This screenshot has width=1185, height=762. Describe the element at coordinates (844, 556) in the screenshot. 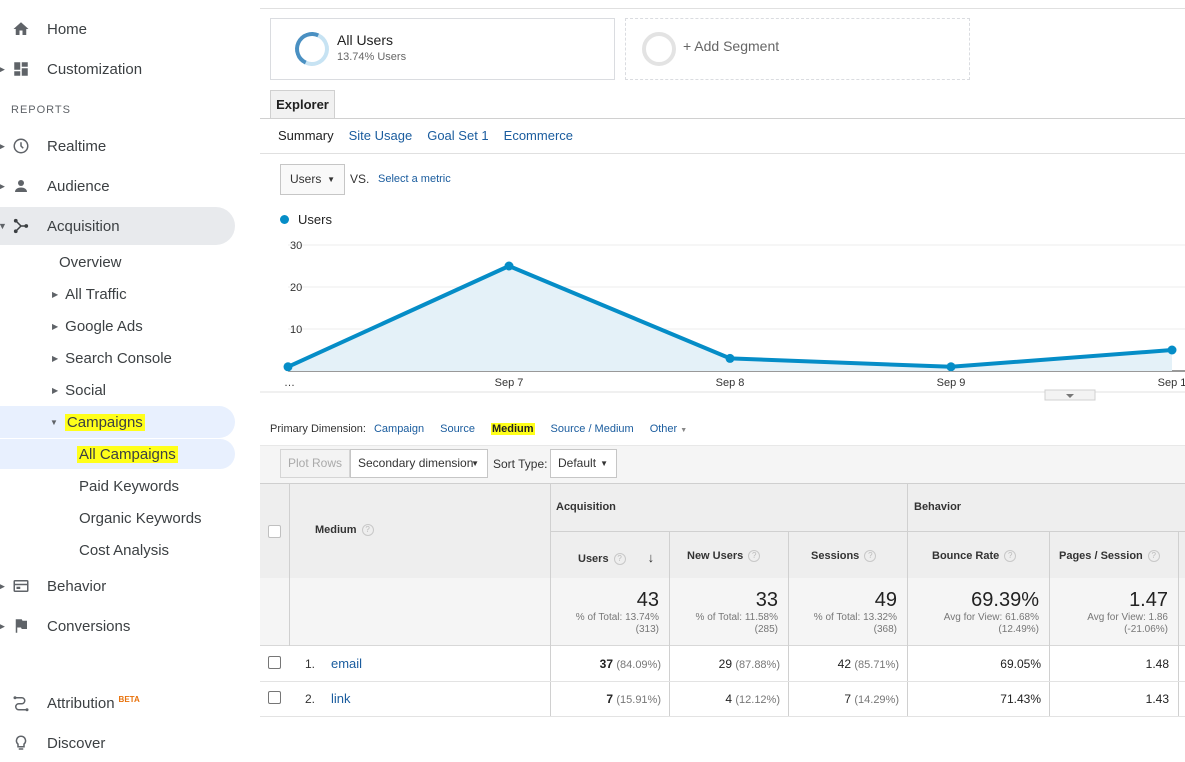

I see `col-header-sessions: Sessions?` at that location.